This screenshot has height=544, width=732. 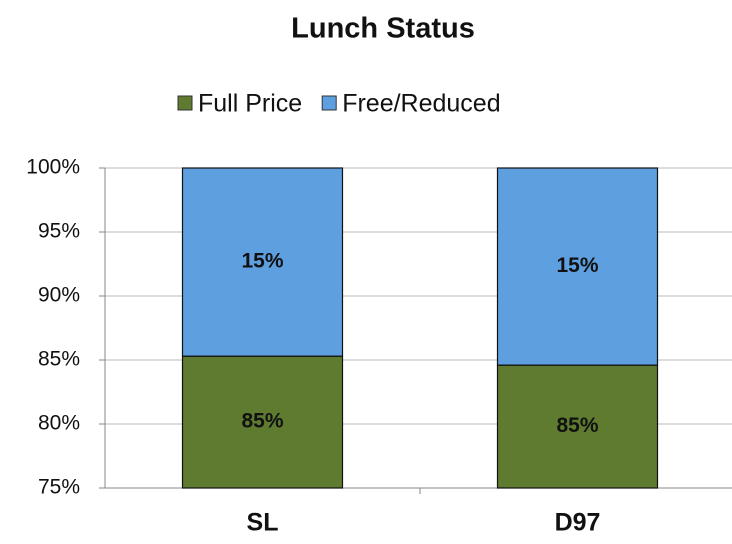 What do you see at coordinates (59, 423) in the screenshot?
I see `y-tick-label: 80%` at bounding box center [59, 423].